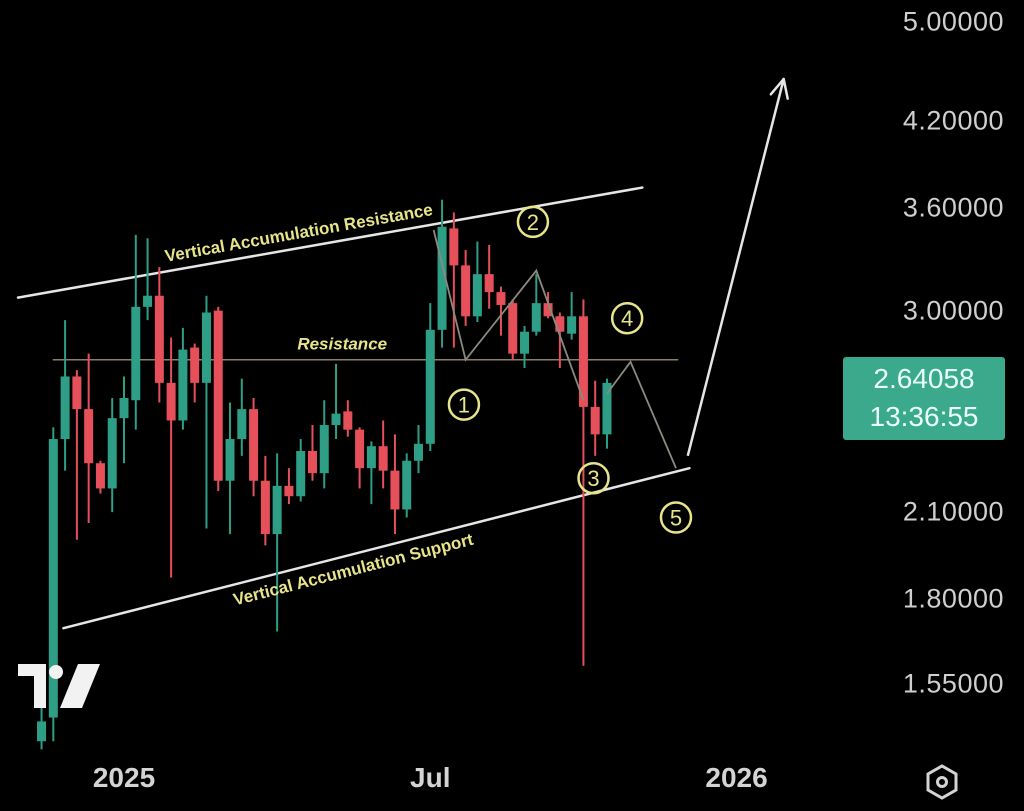 The image size is (1024, 811). Describe the element at coordinates (953, 120) in the screenshot. I see `price-tick: 4.20000` at that location.